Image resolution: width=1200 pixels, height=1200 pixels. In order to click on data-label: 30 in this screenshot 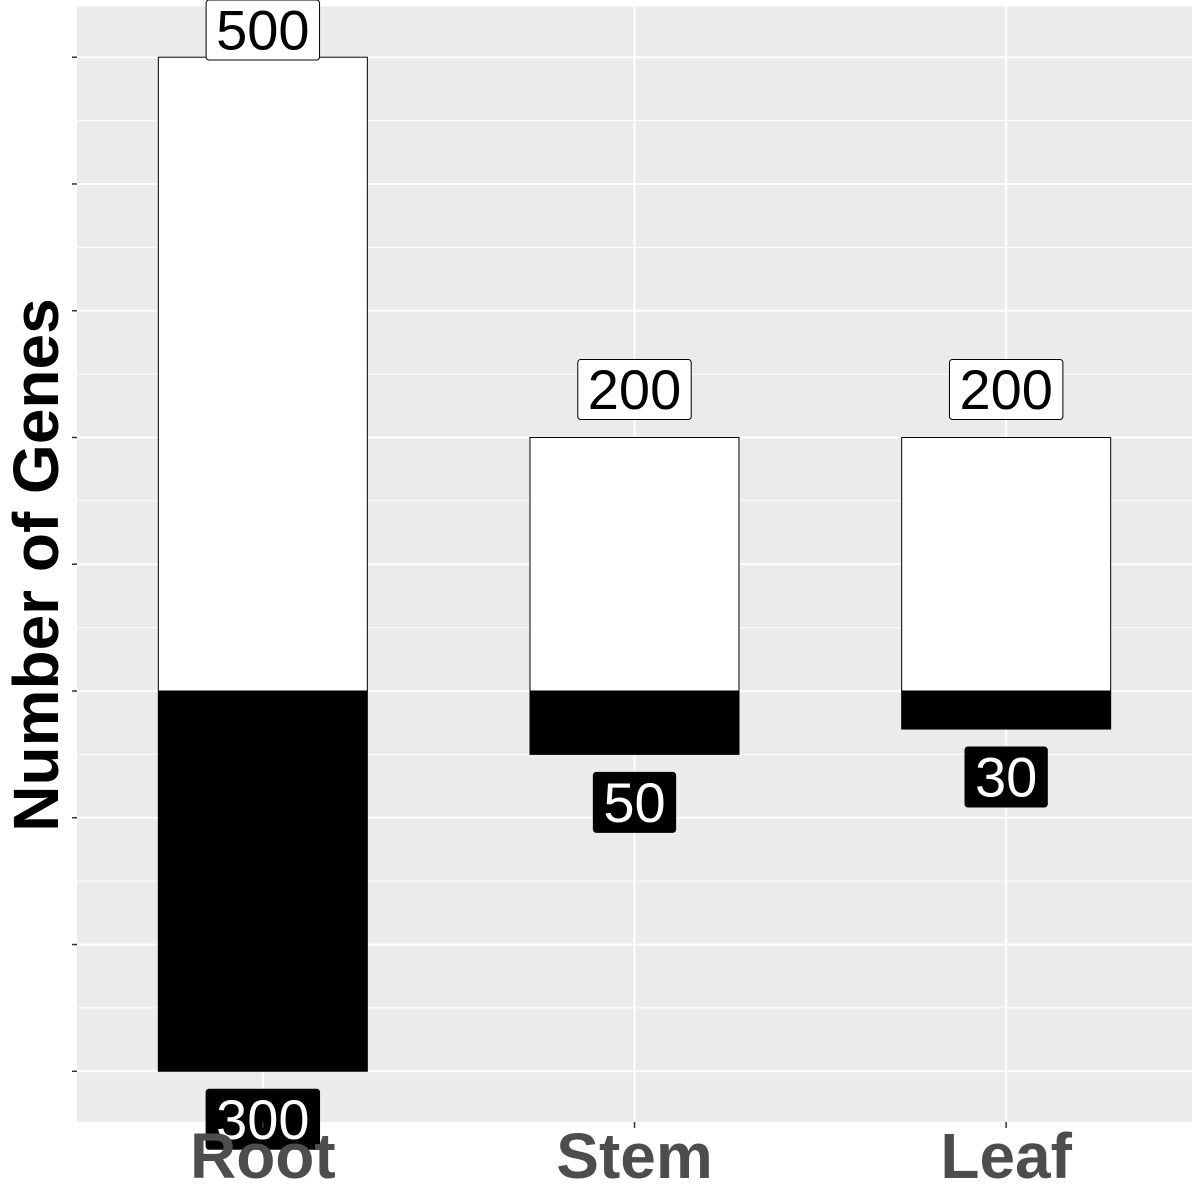, I will do `click(1006, 777)`.